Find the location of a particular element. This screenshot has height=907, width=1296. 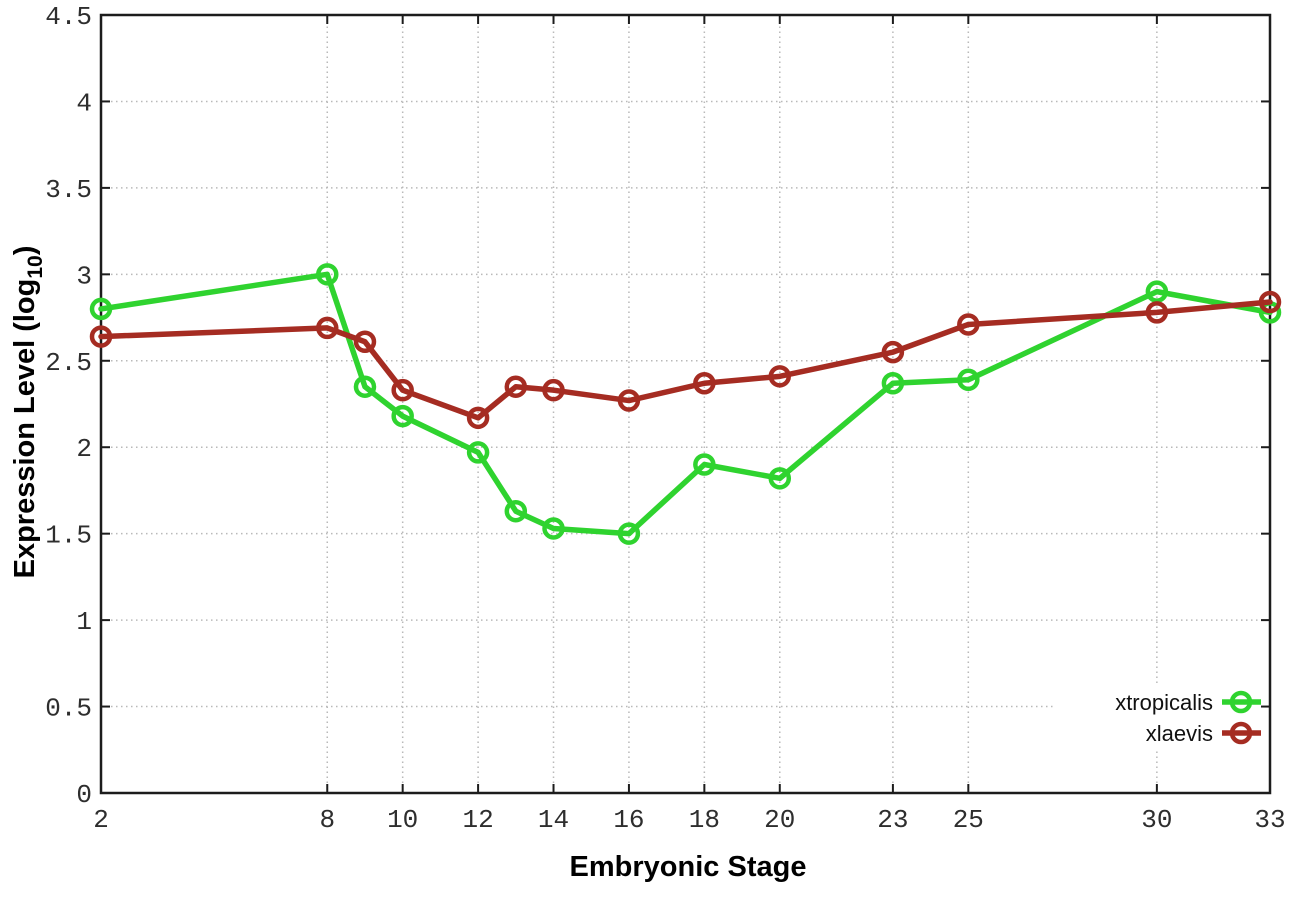

y-tick-label: 2 is located at coordinates (84, 449).